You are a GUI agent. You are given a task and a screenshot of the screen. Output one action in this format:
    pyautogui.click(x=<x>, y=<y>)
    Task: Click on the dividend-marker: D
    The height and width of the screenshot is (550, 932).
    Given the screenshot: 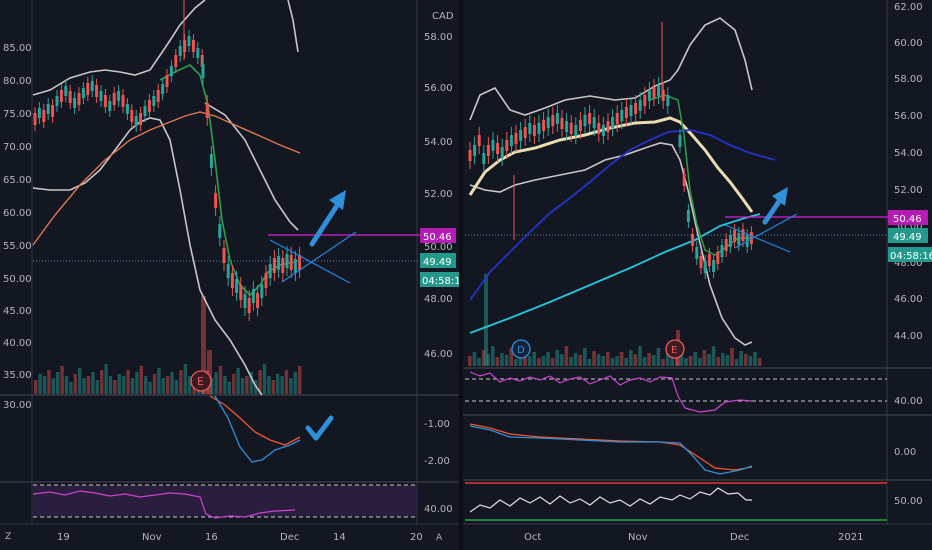 What is the action you would take?
    pyautogui.click(x=521, y=349)
    